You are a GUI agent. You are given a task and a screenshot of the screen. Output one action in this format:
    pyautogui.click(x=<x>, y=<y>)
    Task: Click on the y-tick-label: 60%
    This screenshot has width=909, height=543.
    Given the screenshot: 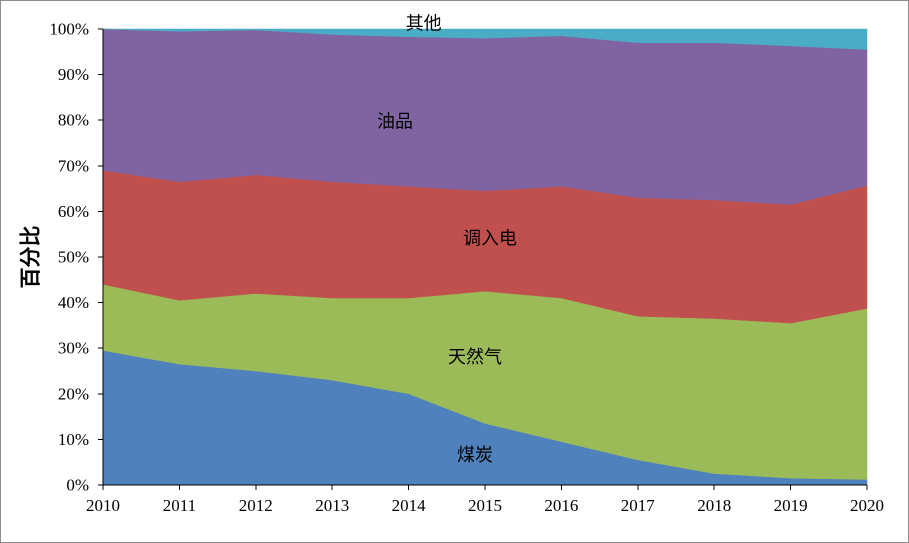 What is the action you would take?
    pyautogui.click(x=73, y=211)
    